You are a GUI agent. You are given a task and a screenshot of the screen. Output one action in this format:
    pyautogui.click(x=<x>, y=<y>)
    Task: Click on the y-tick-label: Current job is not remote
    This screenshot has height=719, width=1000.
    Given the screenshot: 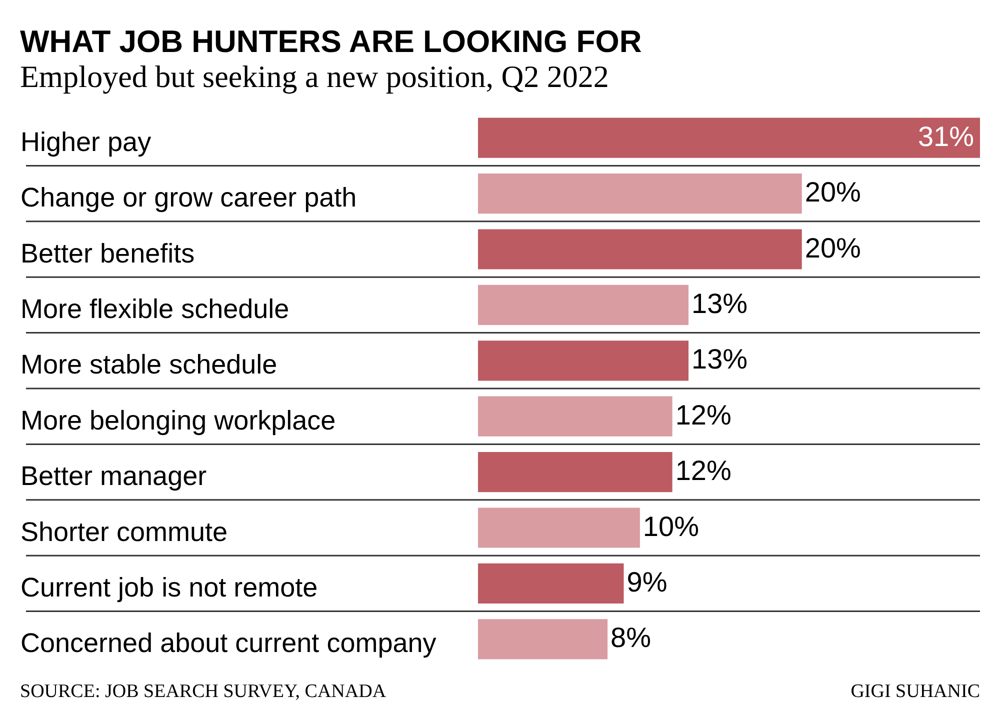 What is the action you would take?
    pyautogui.click(x=169, y=587)
    